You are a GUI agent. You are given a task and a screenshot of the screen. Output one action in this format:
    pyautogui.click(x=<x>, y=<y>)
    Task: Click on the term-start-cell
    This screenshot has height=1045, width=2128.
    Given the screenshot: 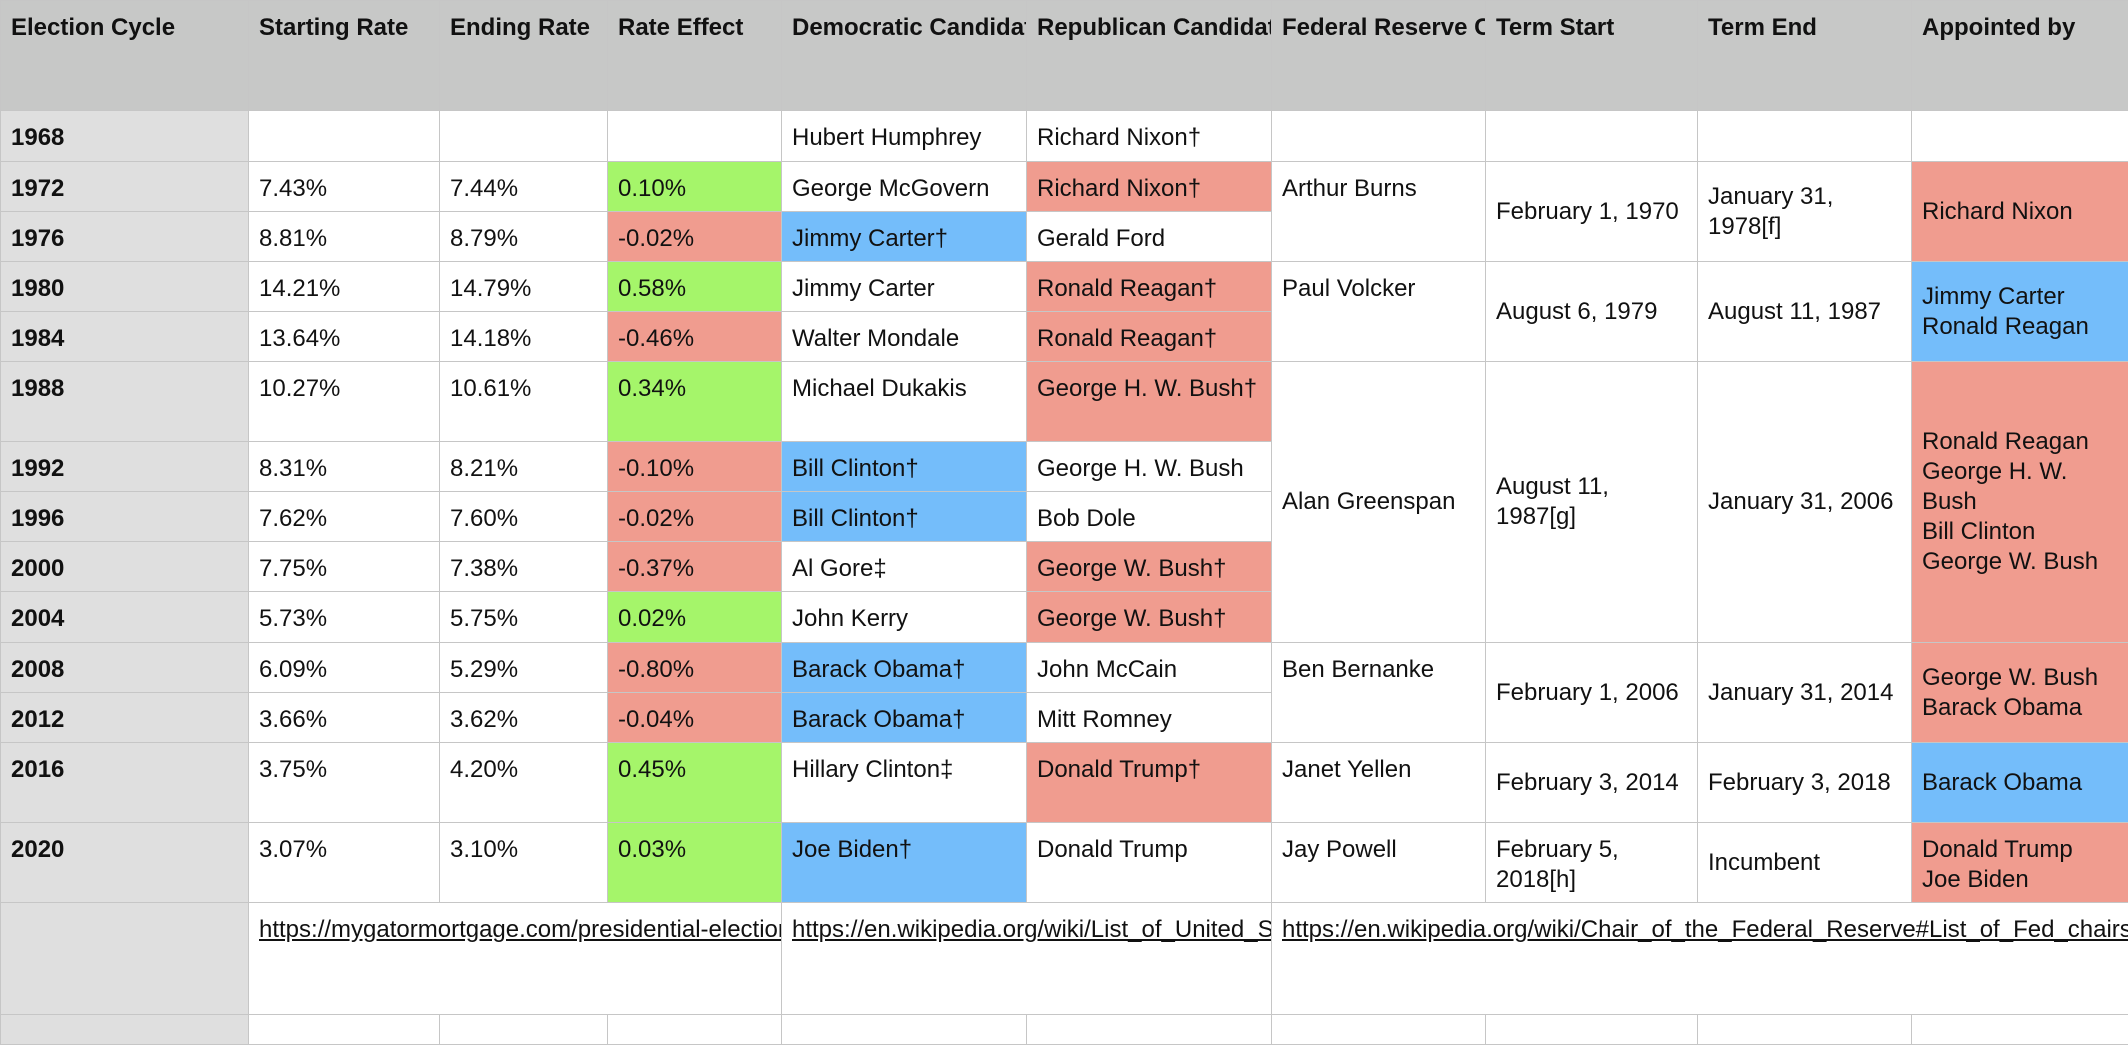 What is the action you would take?
    pyautogui.click(x=1592, y=136)
    